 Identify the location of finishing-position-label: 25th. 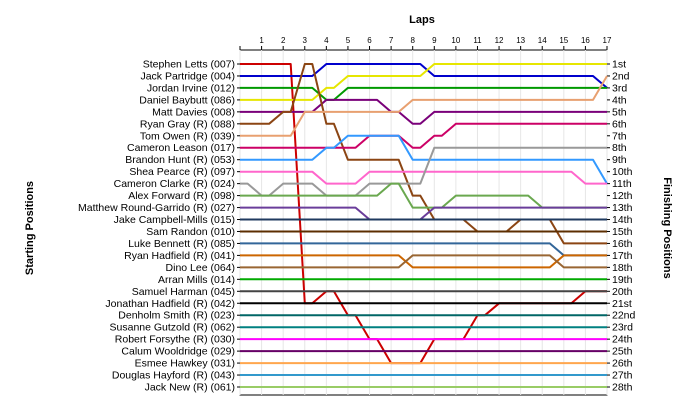
(622, 352).